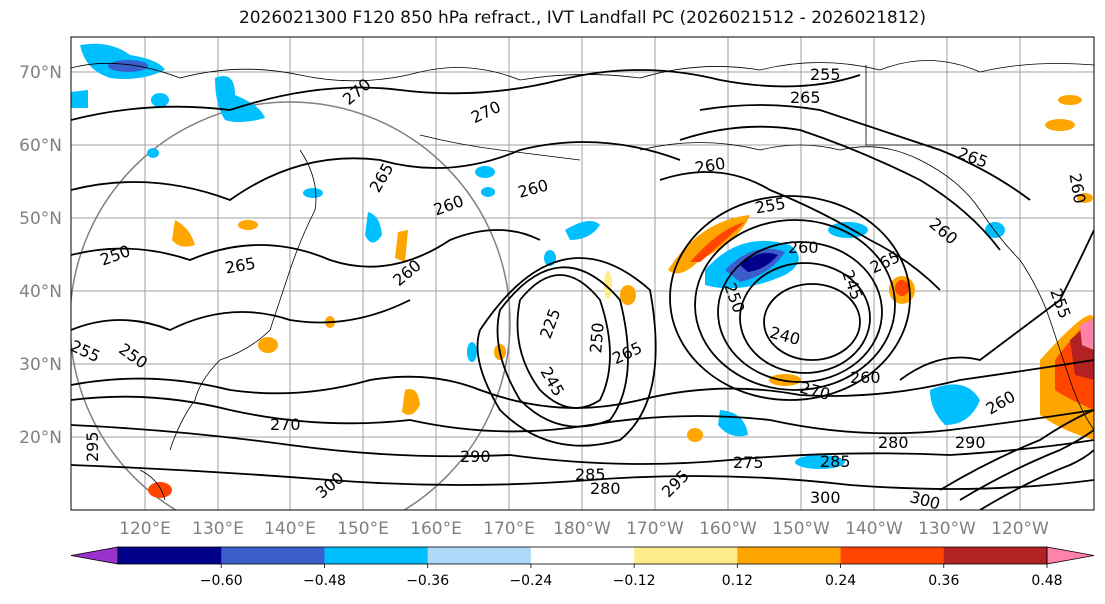 This screenshot has width=1105, height=604. I want to click on lon-label: 140°E, so click(290, 529).